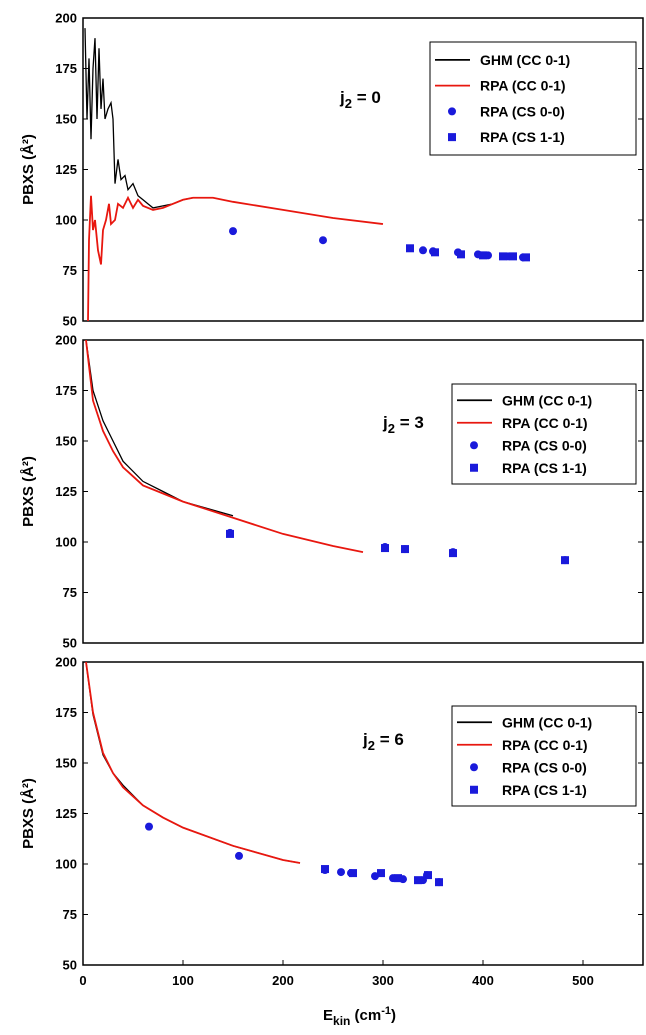 Image resolution: width=646 pixels, height=1035 pixels. What do you see at coordinates (328, 1015) in the screenshot?
I see `label-part: E` at bounding box center [328, 1015].